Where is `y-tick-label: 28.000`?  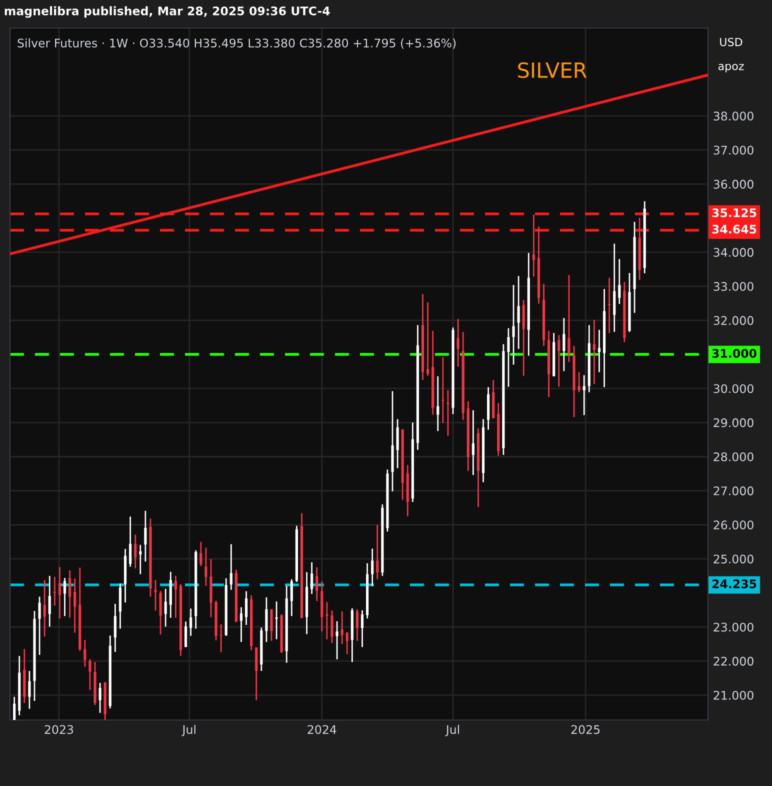
y-tick-label: 28.000 is located at coordinates (734, 457).